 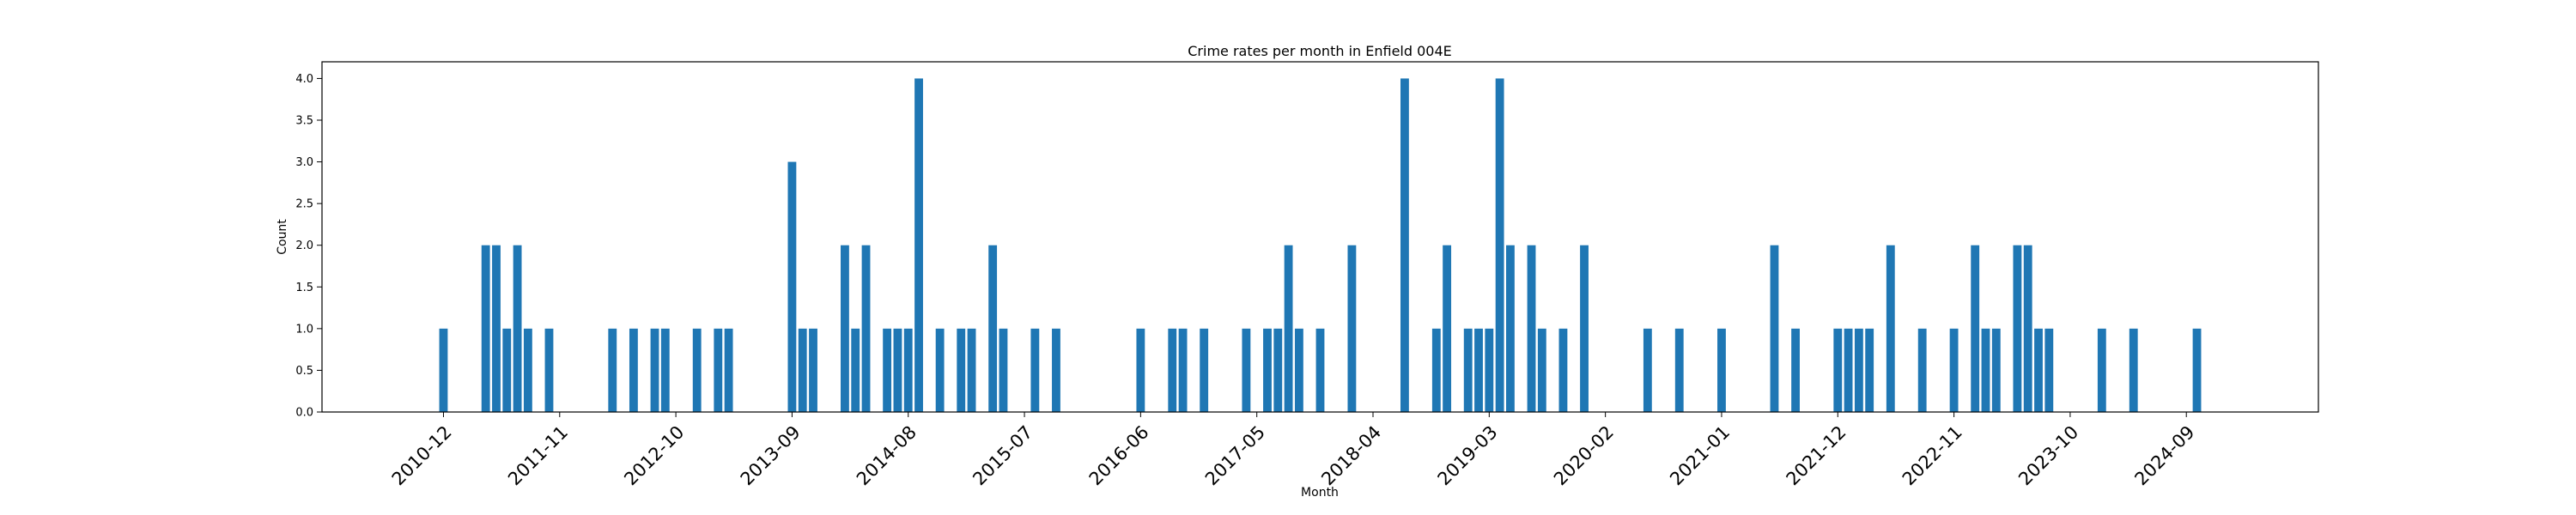 I want to click on x-tick-label: 2018-04, so click(x=1351, y=455).